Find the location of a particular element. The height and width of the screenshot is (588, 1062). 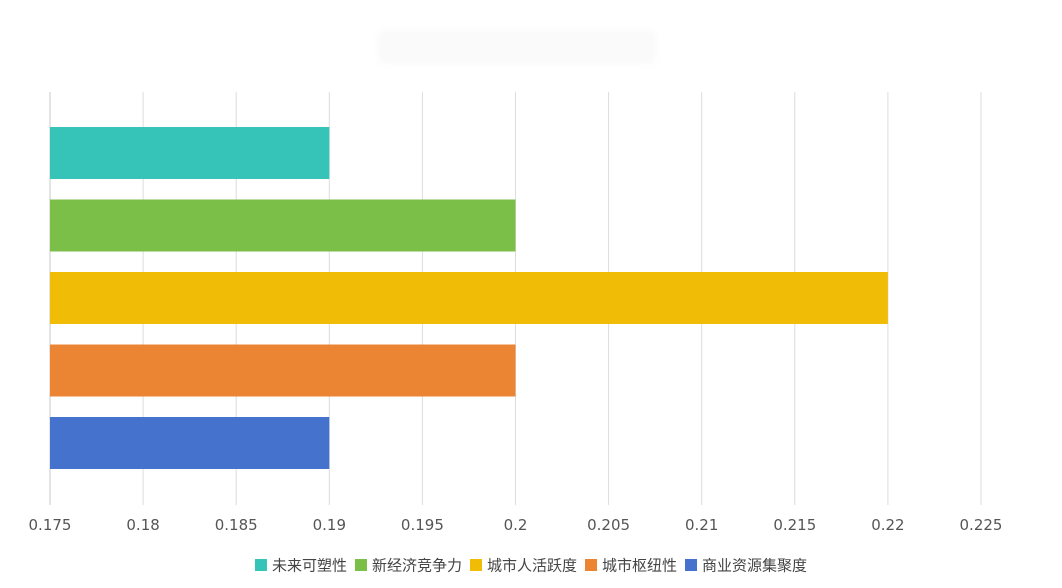

legend-item: 商业资源集聚度 is located at coordinates (746, 566).